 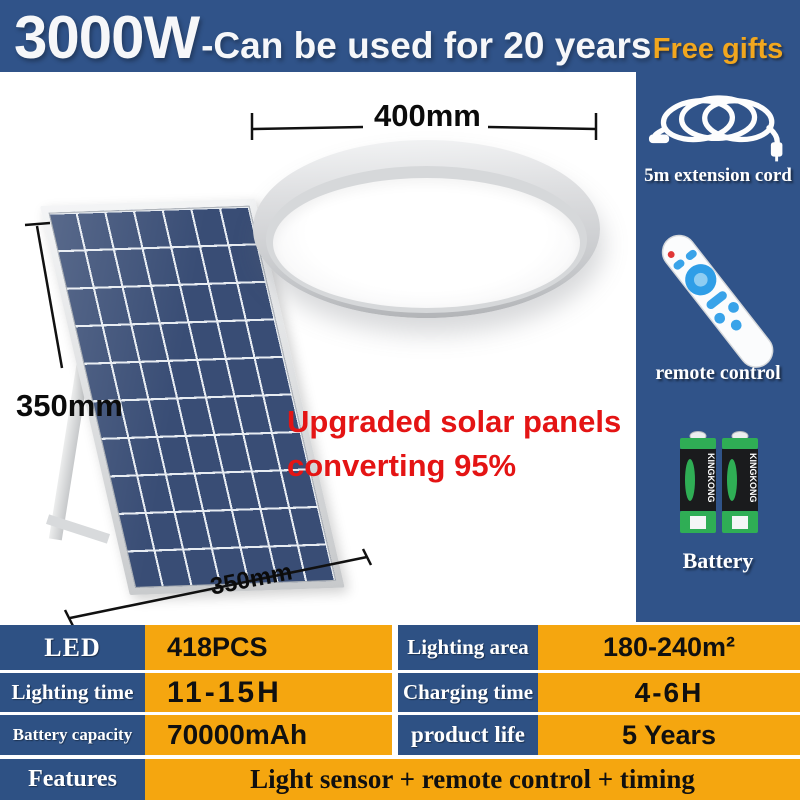 What do you see at coordinates (472, 779) in the screenshot?
I see `spec-value-features: Light sensor + remote control + timing` at bounding box center [472, 779].